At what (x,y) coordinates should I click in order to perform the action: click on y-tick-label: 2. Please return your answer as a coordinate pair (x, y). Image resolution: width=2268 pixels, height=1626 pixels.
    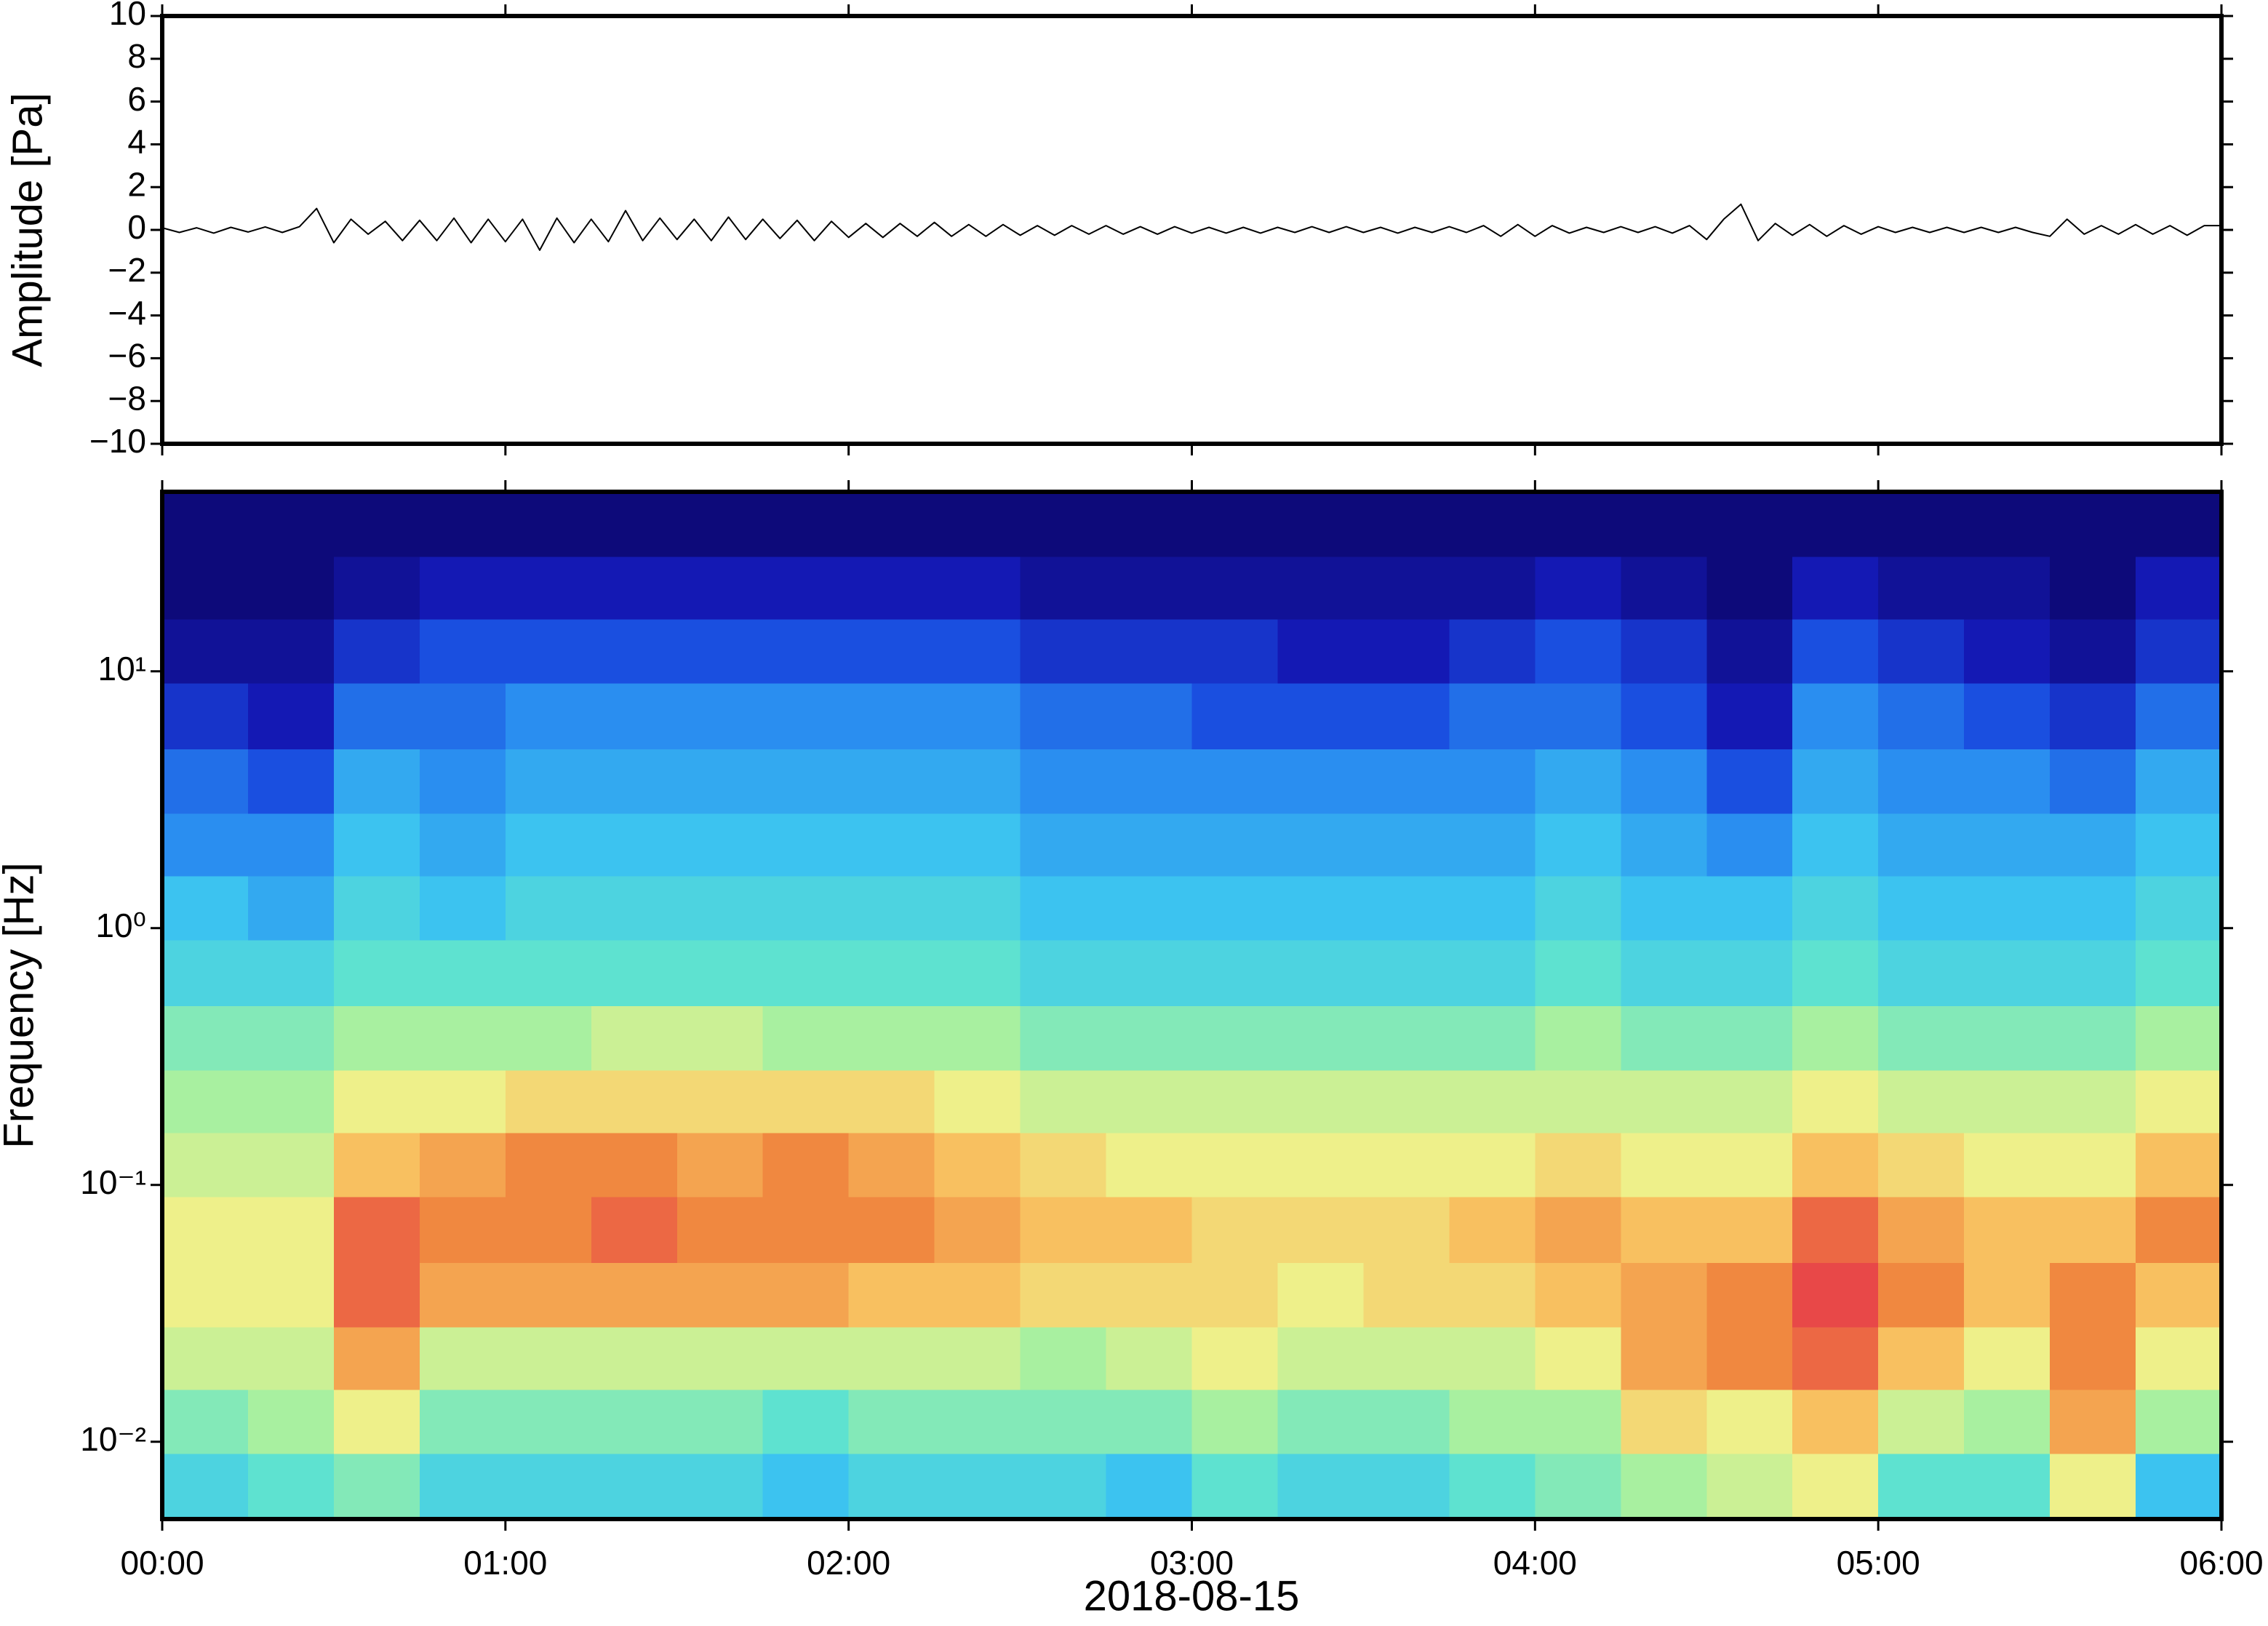
    Looking at the image, I should click on (136, 184).